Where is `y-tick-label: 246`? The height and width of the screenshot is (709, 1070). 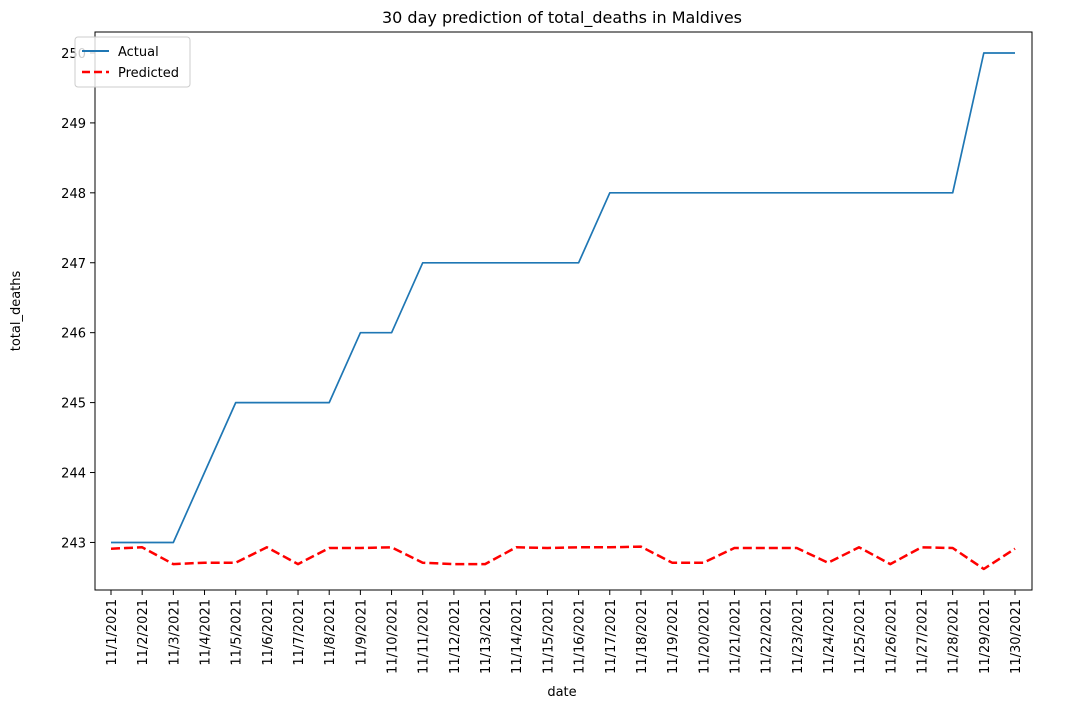
y-tick-label: 246 is located at coordinates (73, 334).